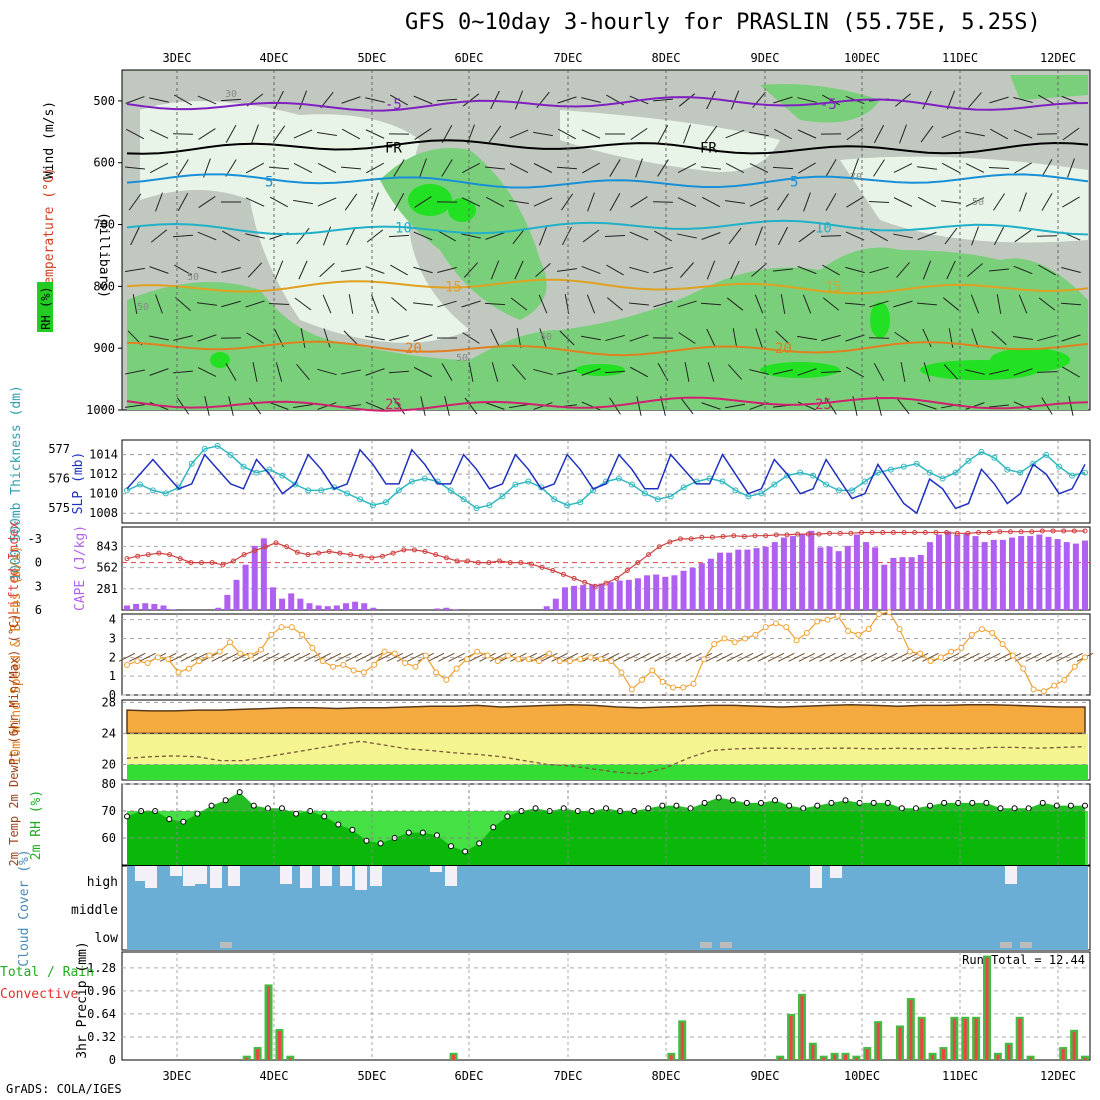 This screenshot has width=1100, height=1100. What do you see at coordinates (177, 1076) in the screenshot?
I see `day-label-bottom: 3DEC` at bounding box center [177, 1076].